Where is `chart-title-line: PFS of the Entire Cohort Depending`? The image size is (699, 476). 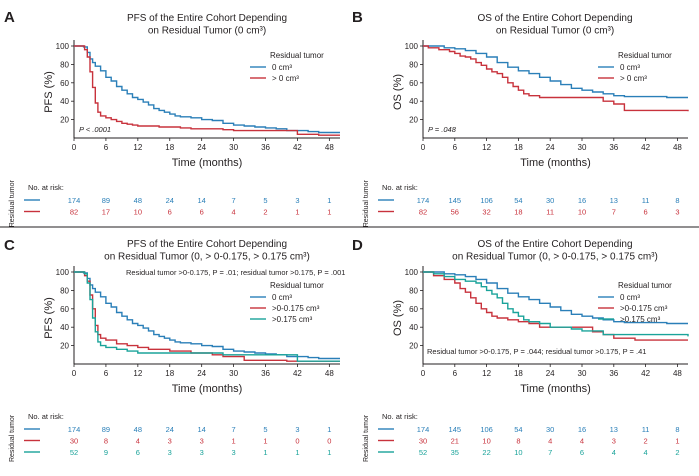 chart-title-line: PFS of the Entire Cohort Depending is located at coordinates (207, 244).